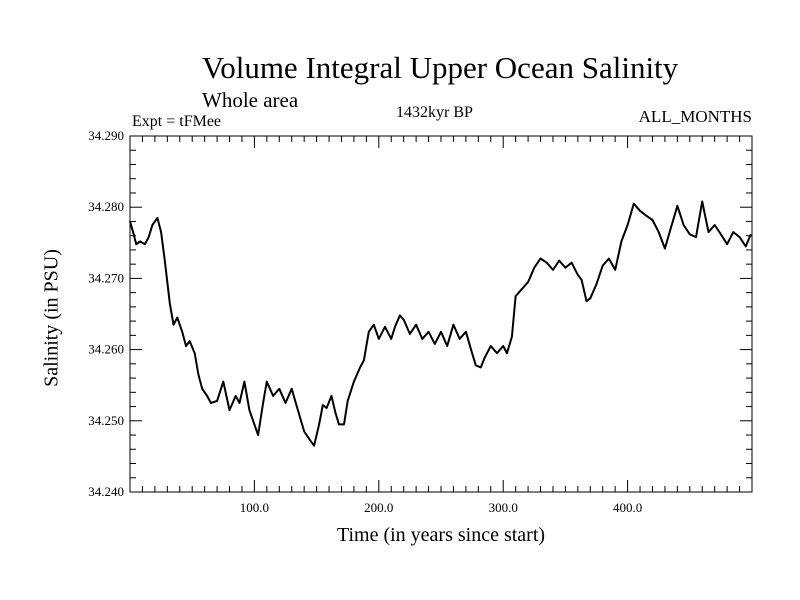 This screenshot has height=600, width=800. Describe the element at coordinates (627, 507) in the screenshot. I see `x-tick-label: 400.0` at that location.